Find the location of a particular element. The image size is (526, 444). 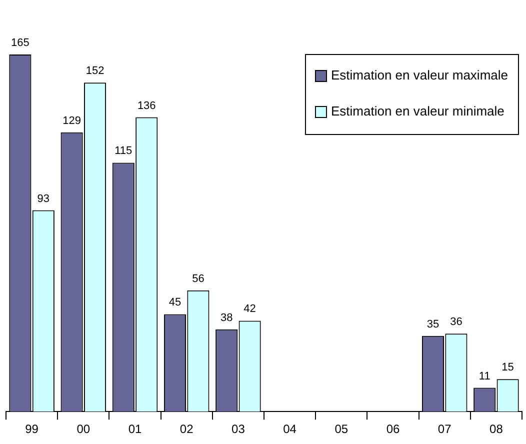

data-label: 136 is located at coordinates (146, 106).